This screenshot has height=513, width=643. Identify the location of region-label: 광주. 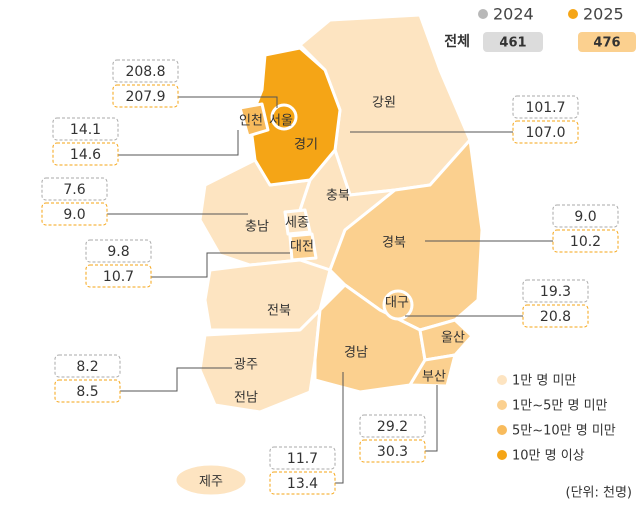
(246, 365).